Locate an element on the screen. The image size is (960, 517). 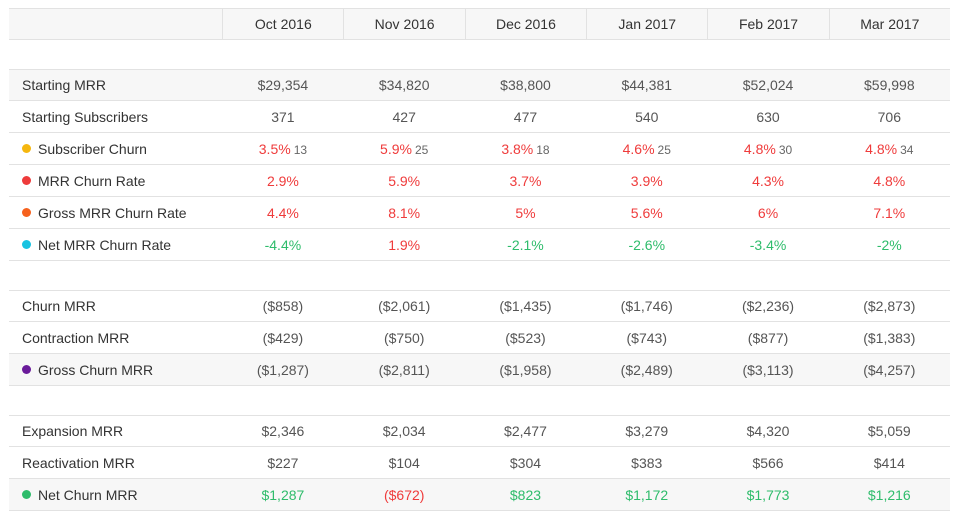
cell-value: 5.9% is located at coordinates (404, 180).